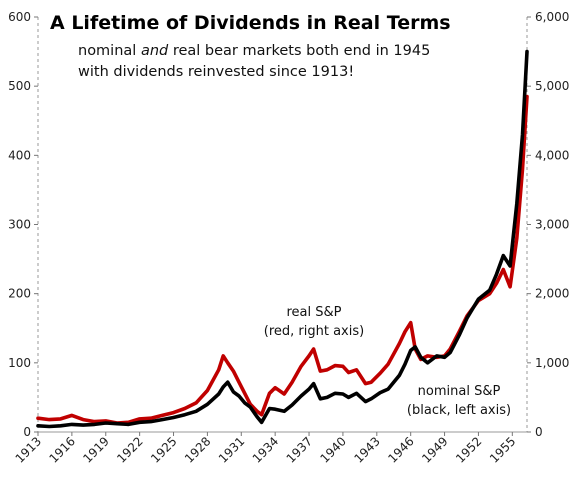 Image resolution: width=575 pixels, height=480 pixels. What do you see at coordinates (129, 449) in the screenshot?
I see `x-tick-label: 1922` at bounding box center [129, 449].